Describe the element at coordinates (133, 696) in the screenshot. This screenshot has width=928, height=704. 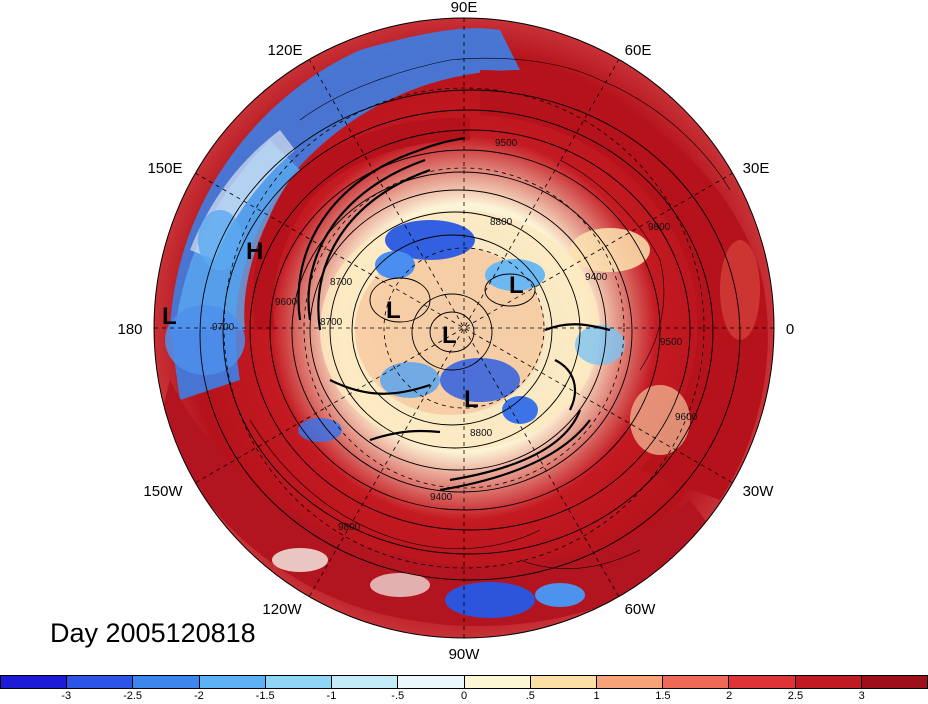
I see `colorbar-tick-label: -2.5` at that location.